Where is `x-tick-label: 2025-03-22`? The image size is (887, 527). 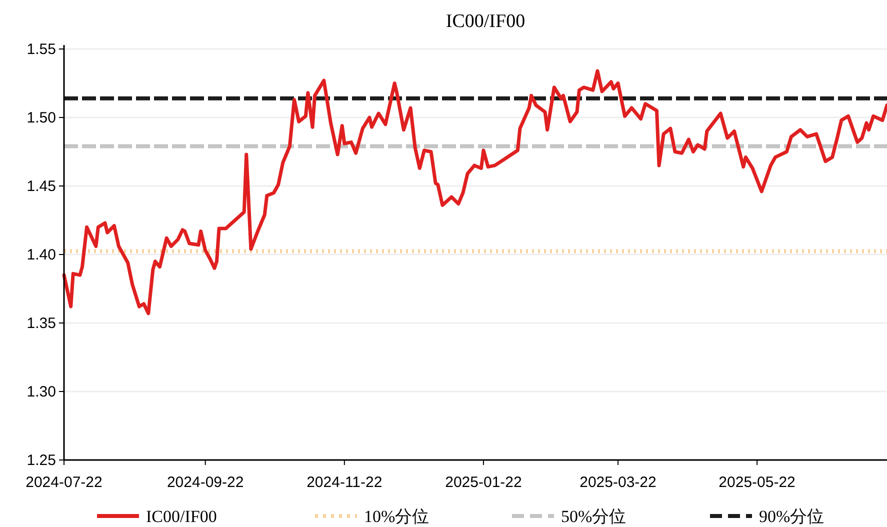
x-tick-label: 2025-03-22 is located at coordinates (618, 482).